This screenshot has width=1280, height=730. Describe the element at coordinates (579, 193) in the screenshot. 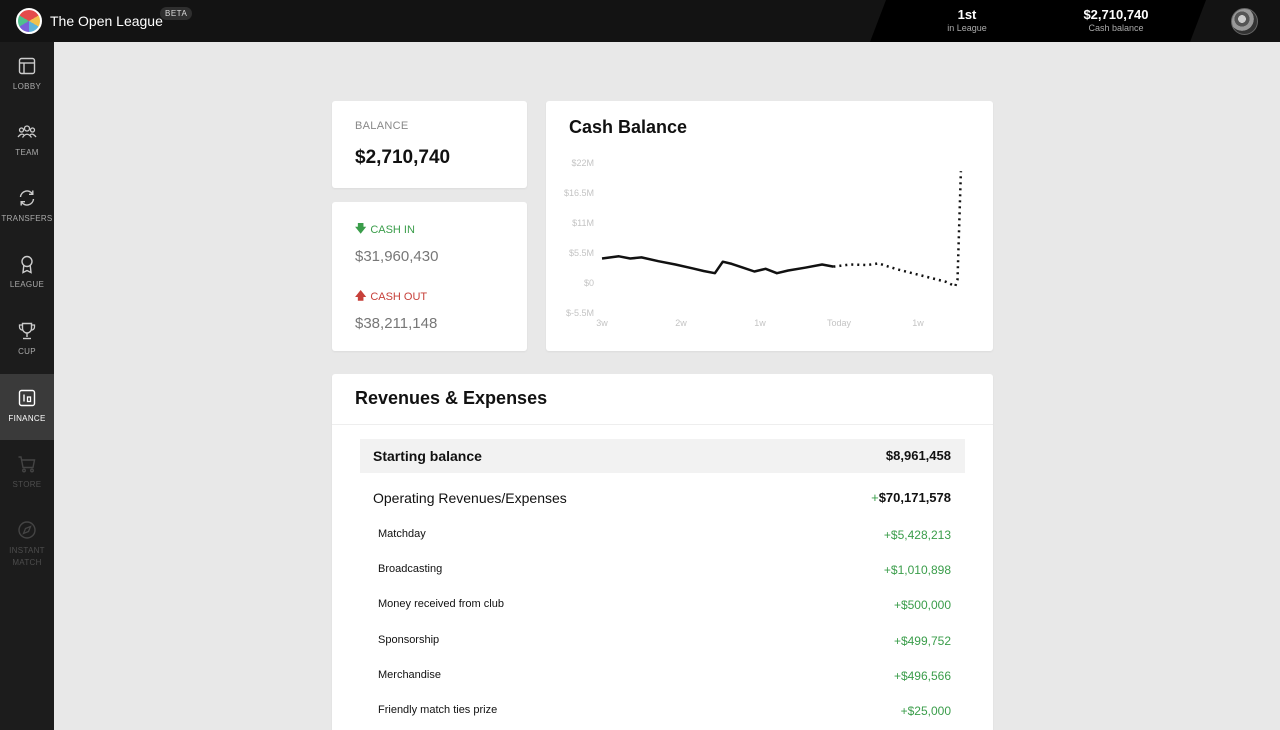

I see `y-tick-label: $16.5M` at that location.